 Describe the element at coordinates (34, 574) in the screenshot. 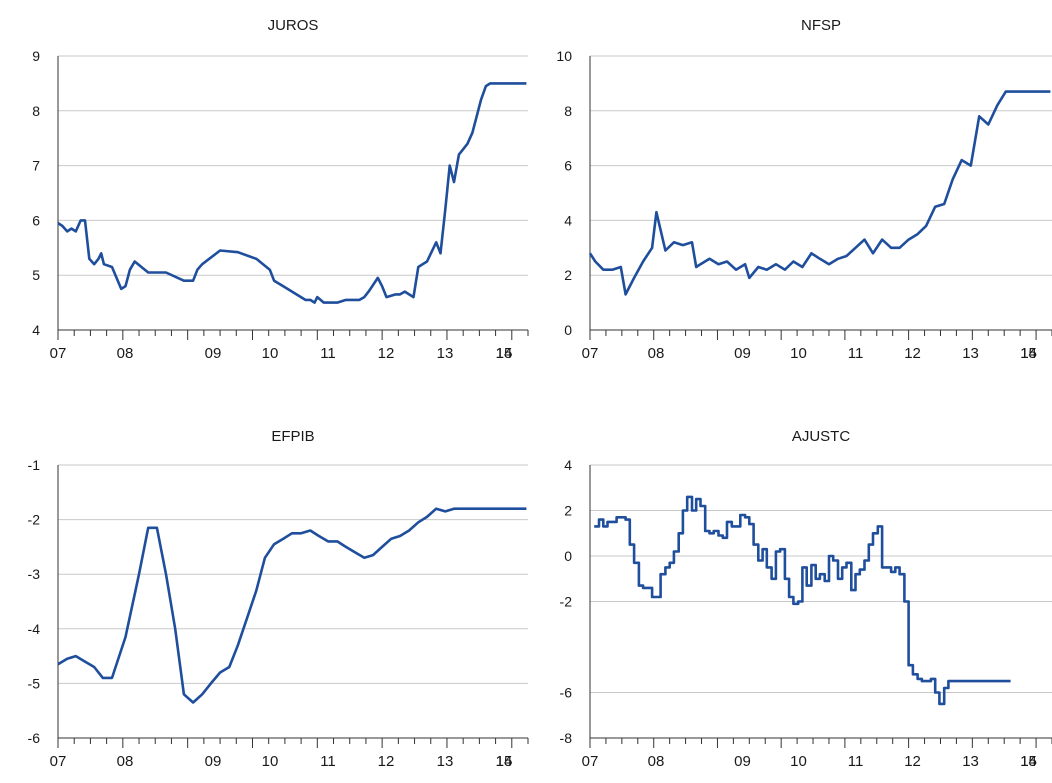

I see `y-tick-label: -3` at that location.